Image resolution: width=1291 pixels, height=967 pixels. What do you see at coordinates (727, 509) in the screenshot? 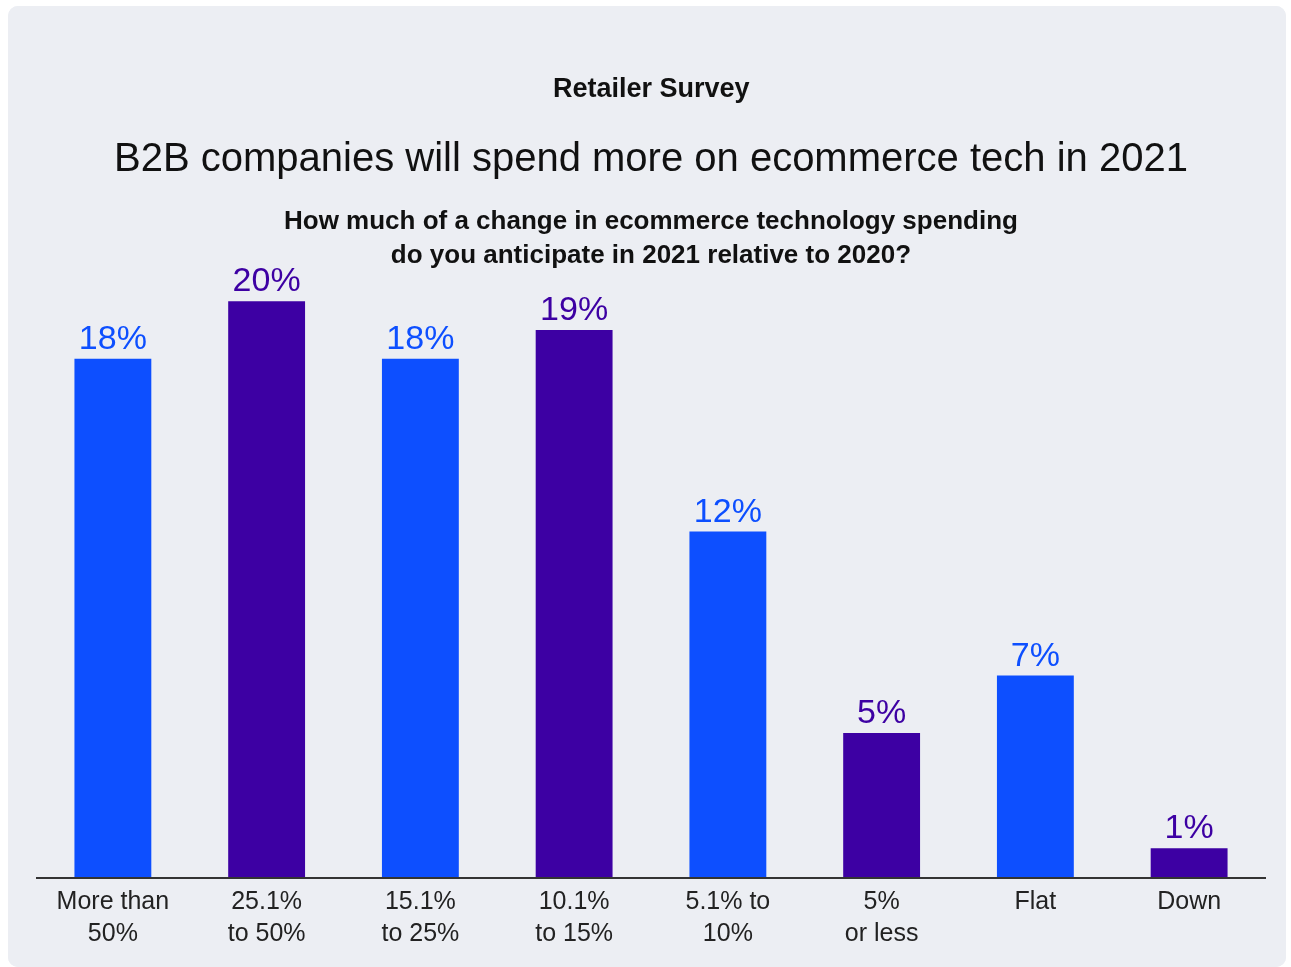
I see `data-label: 12%` at bounding box center [727, 509].